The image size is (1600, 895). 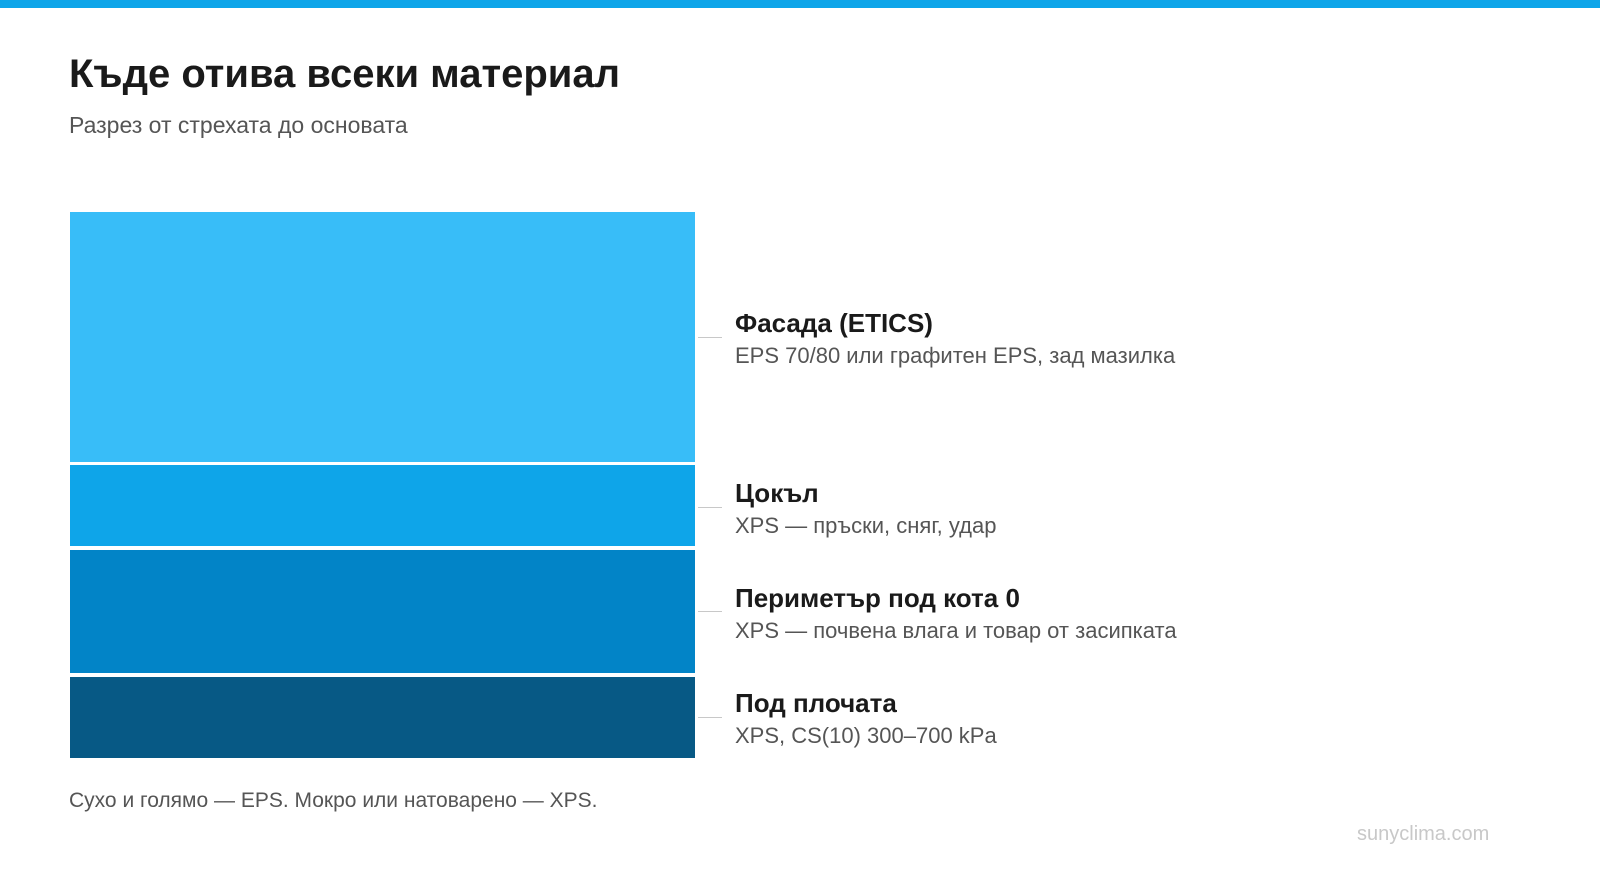 What do you see at coordinates (866, 735) in the screenshot?
I see `layer-under-slab-description: XPS, CS(10) 300–700 kPa` at bounding box center [866, 735].